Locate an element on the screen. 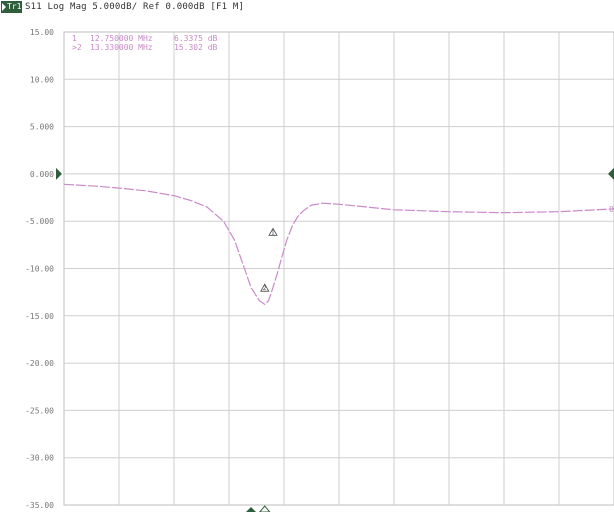 Image resolution: width=614 pixels, height=512 pixels. trace-badge: Tr1 is located at coordinates (11, 7).